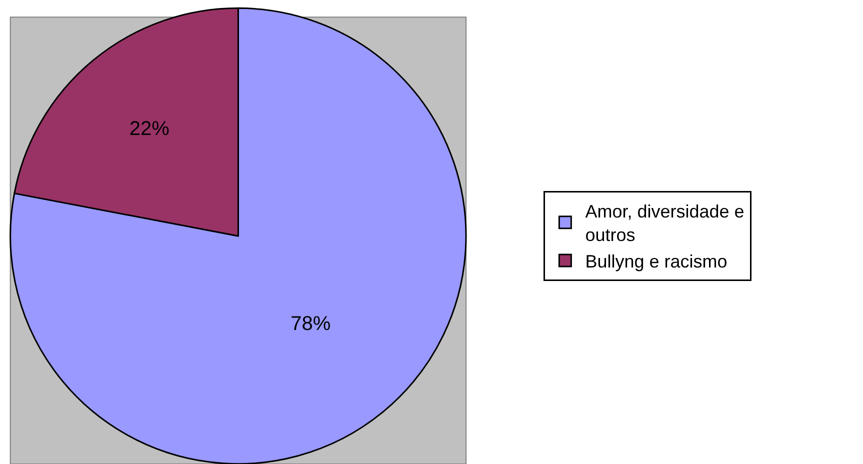 The image size is (863, 464). I want to click on legend-label: Amor, diversidade e outros, so click(664, 224).